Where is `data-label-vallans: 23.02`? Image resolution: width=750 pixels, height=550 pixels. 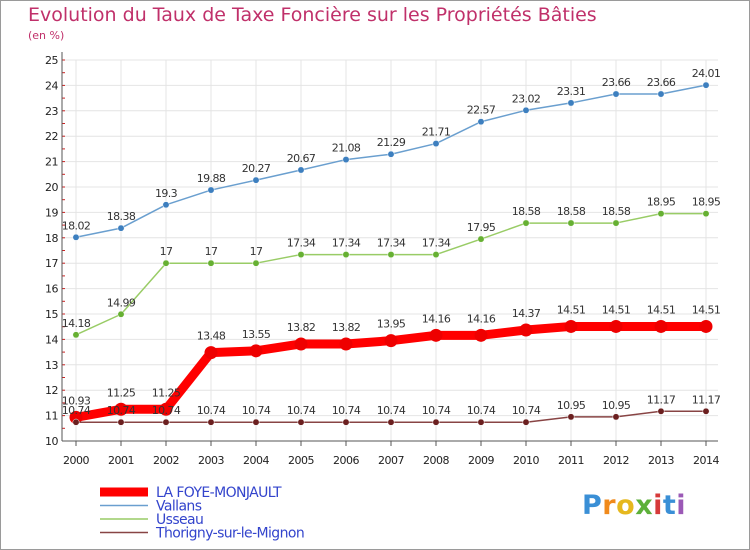
data-label-vallans: 23.02 is located at coordinates (526, 98).